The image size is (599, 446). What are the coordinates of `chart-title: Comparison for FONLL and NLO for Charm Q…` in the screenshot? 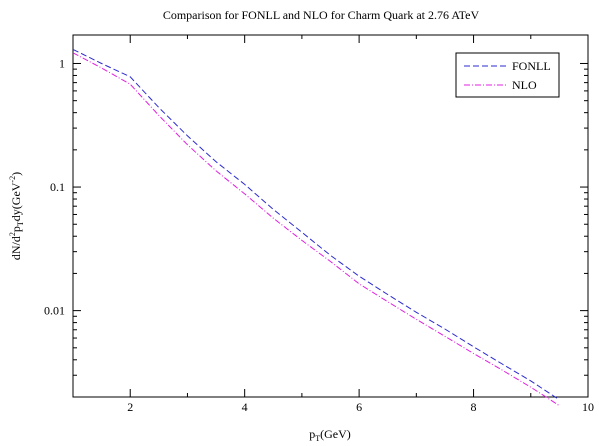 It's located at (321, 15).